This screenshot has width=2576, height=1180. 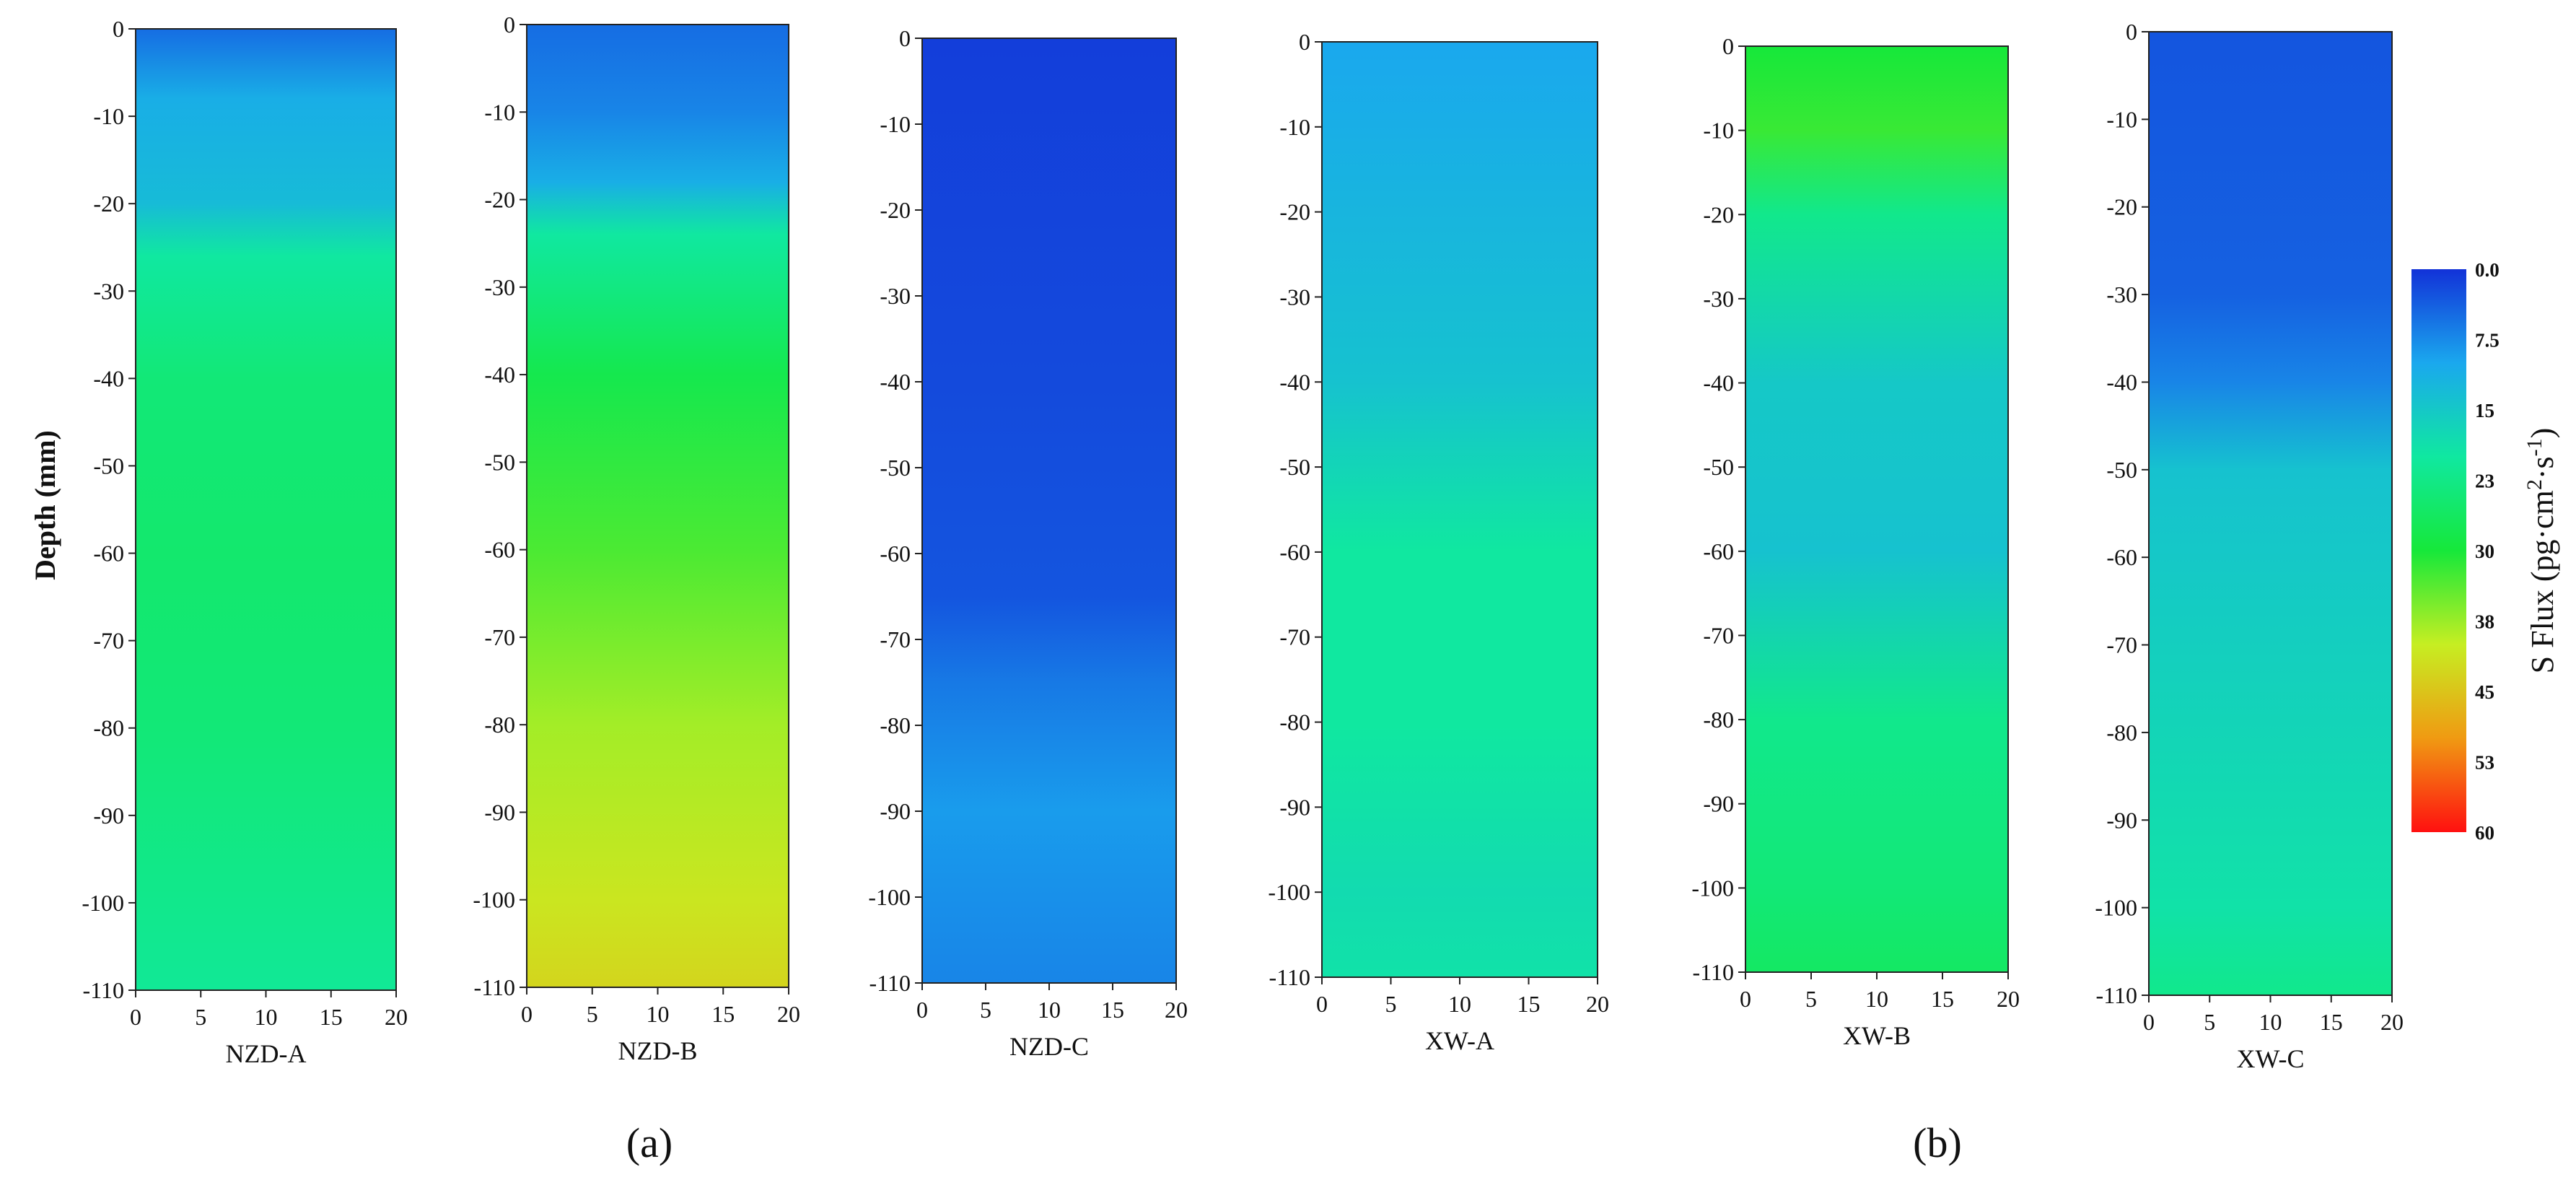 What do you see at coordinates (2484, 763) in the screenshot?
I see `colorbar-tick-label: 53` at bounding box center [2484, 763].